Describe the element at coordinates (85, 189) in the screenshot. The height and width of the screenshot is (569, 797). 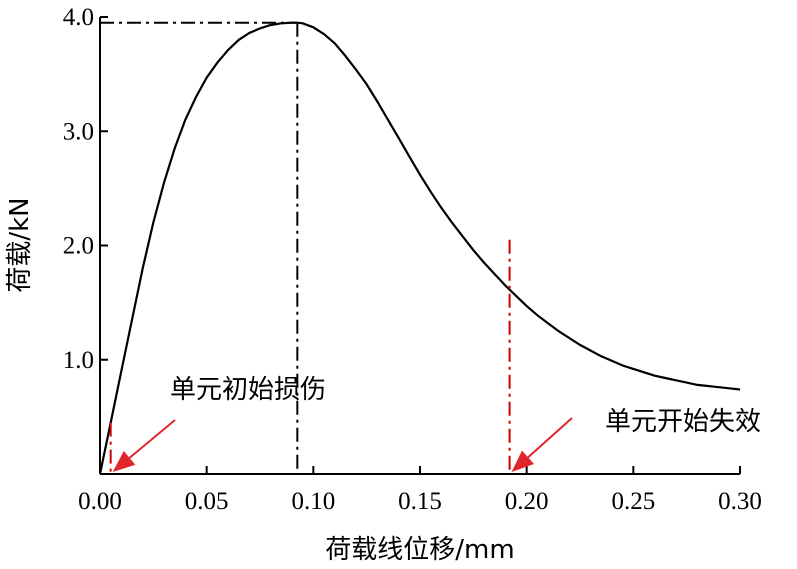
I see `y-ticks: 1.0 2.0 3.0 4.0` at that location.